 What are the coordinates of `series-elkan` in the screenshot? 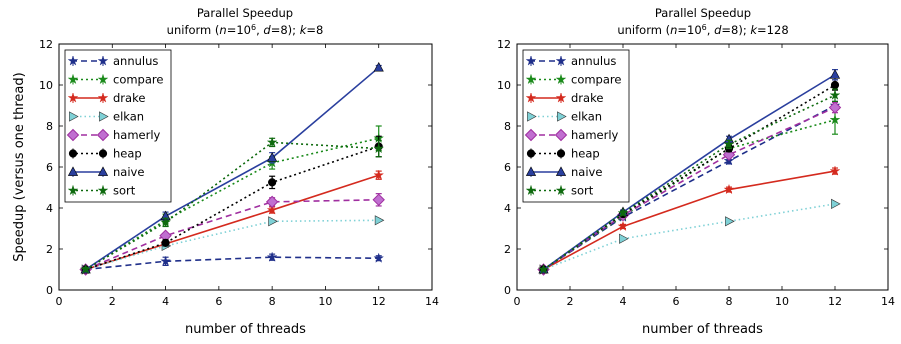 It's located at (690, 236).